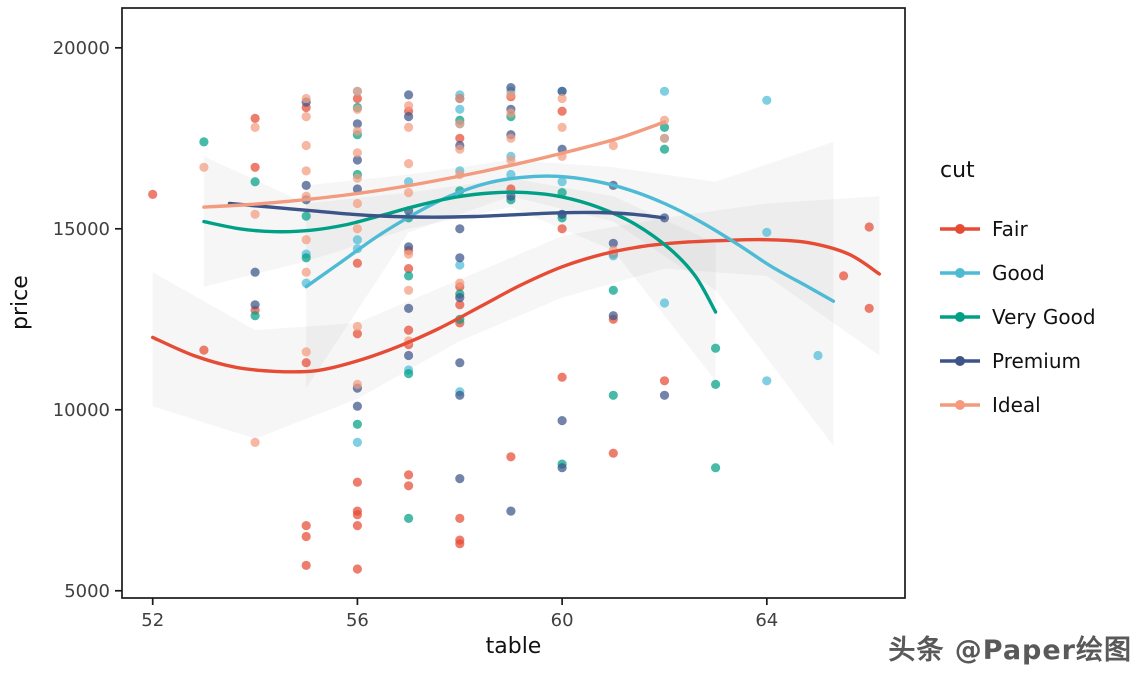 The height and width of the screenshot is (678, 1136). Describe the element at coordinates (1036, 405) in the screenshot. I see `legend-item-ideal: Ideal` at that location.